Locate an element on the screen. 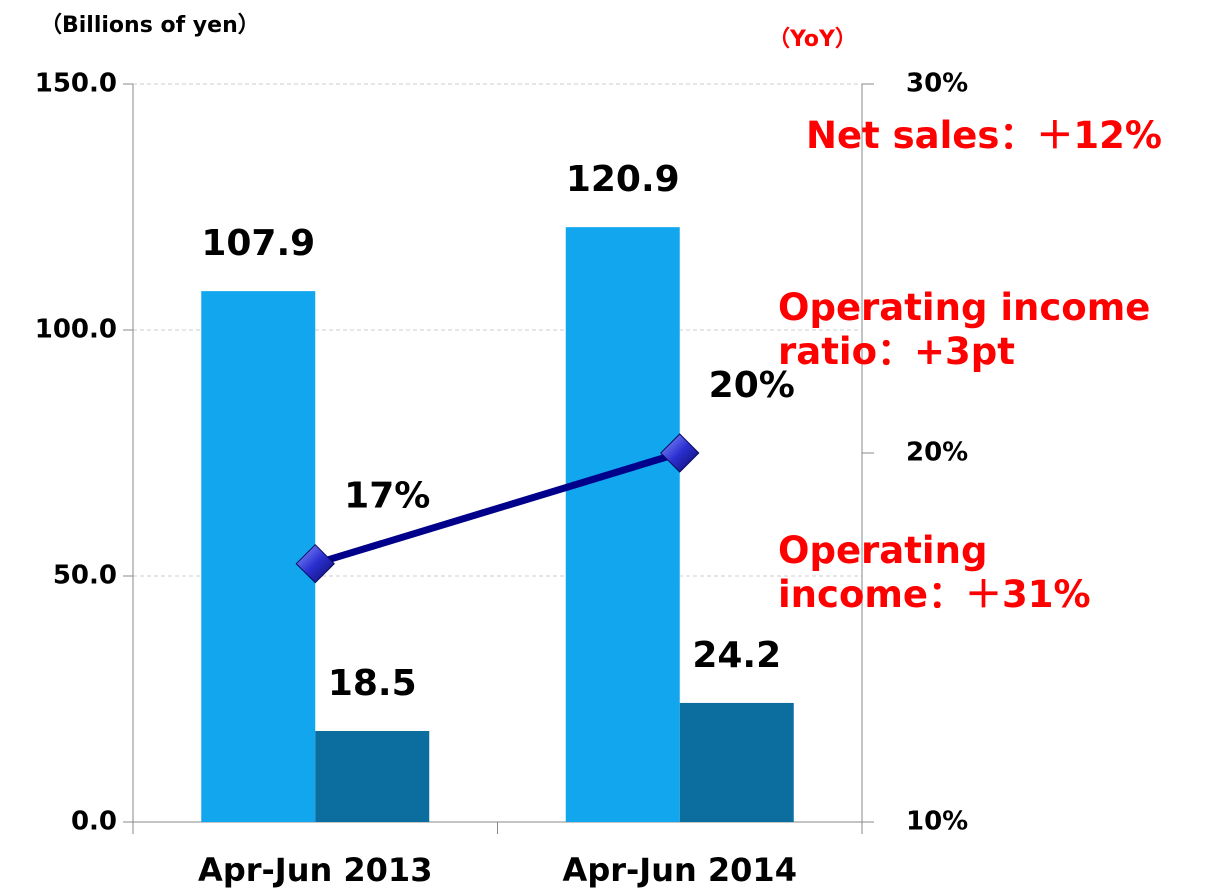  line-value-label: 20% is located at coordinates (752, 385).